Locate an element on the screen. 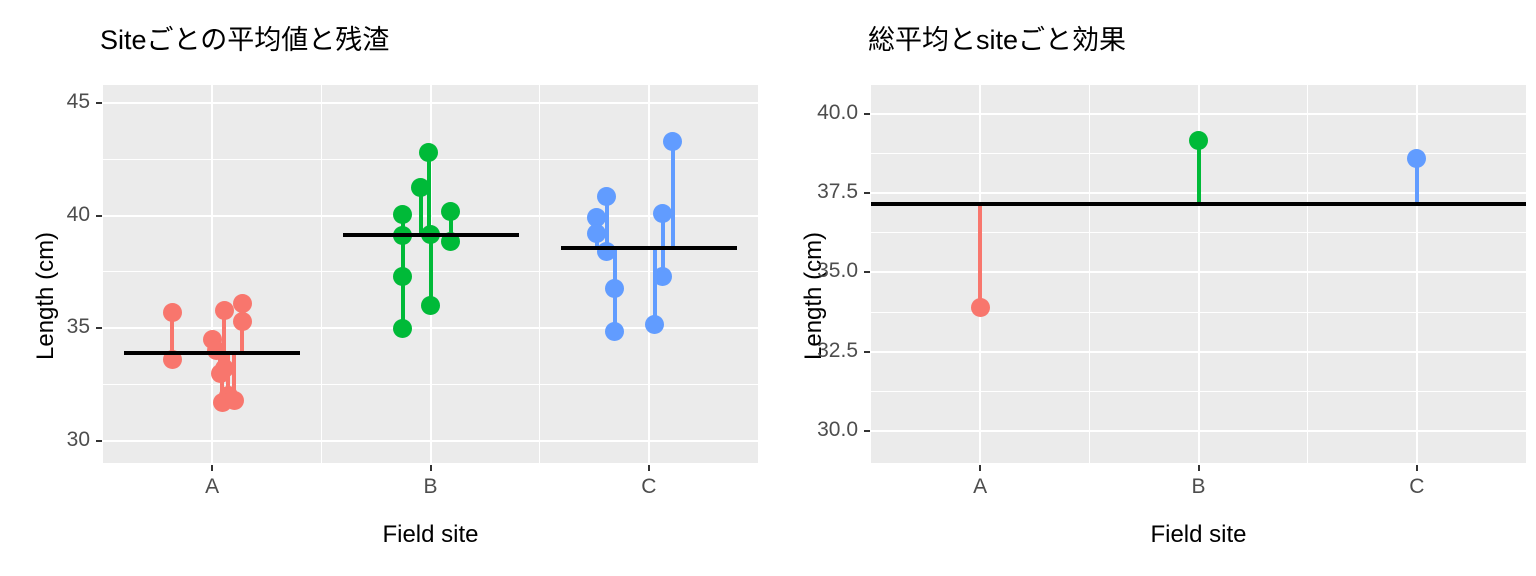 The height and width of the screenshot is (576, 1536). grand-mean-line is located at coordinates (1198, 204).